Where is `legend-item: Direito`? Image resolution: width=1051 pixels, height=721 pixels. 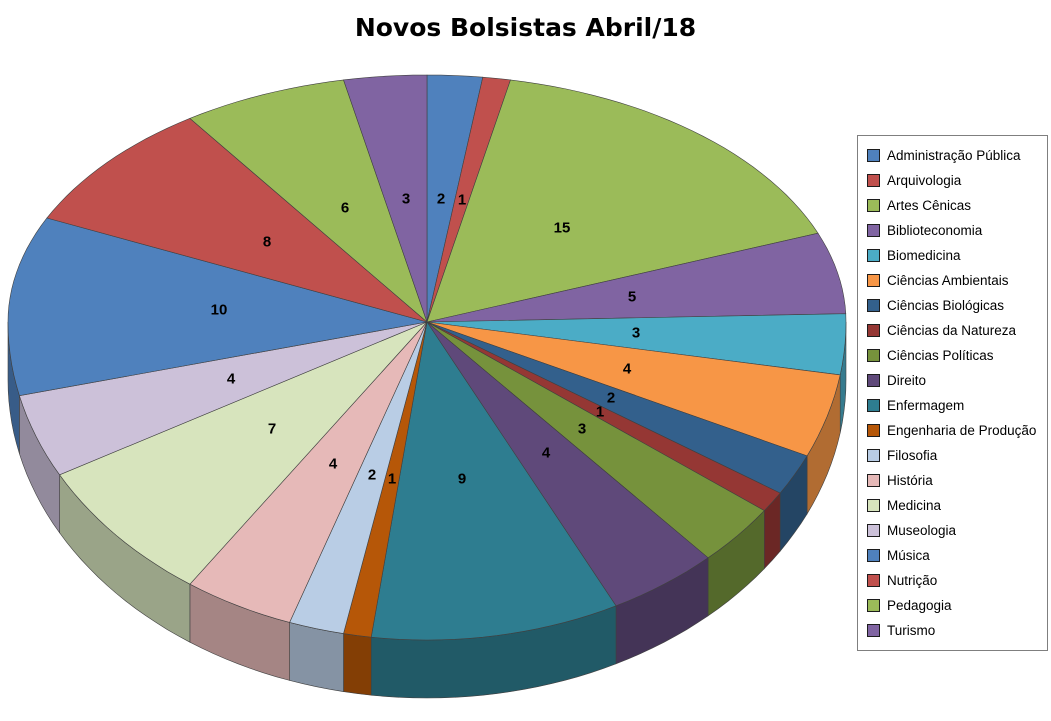 legend-item: Direito is located at coordinates (955, 380).